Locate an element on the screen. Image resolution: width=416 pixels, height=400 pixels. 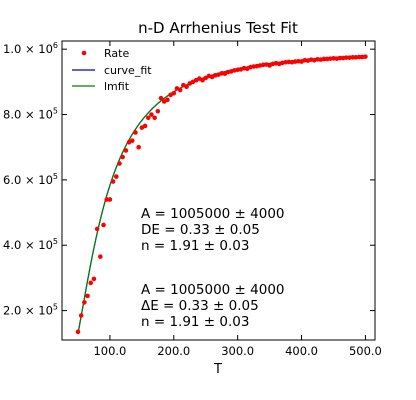
y-tick-label: 4.0 × 105 is located at coordinates (30, 244).